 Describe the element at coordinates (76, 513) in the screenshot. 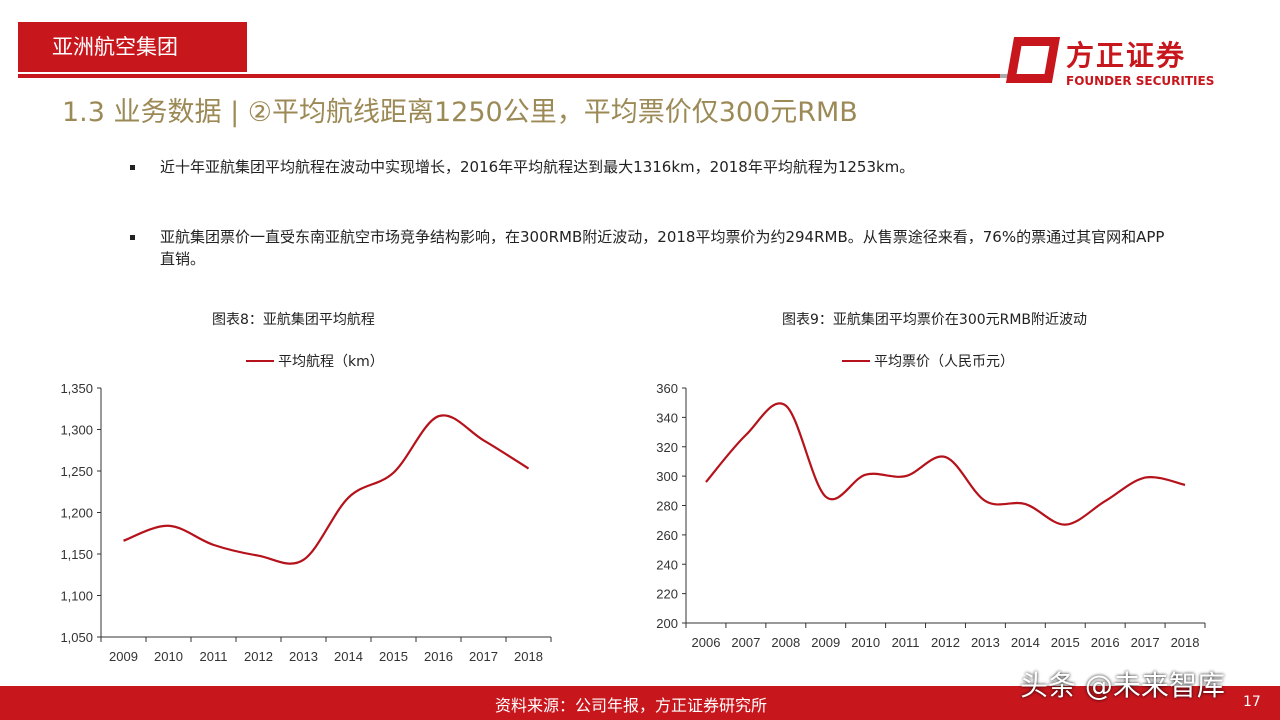

I see `y-tick-label: 1,200` at that location.